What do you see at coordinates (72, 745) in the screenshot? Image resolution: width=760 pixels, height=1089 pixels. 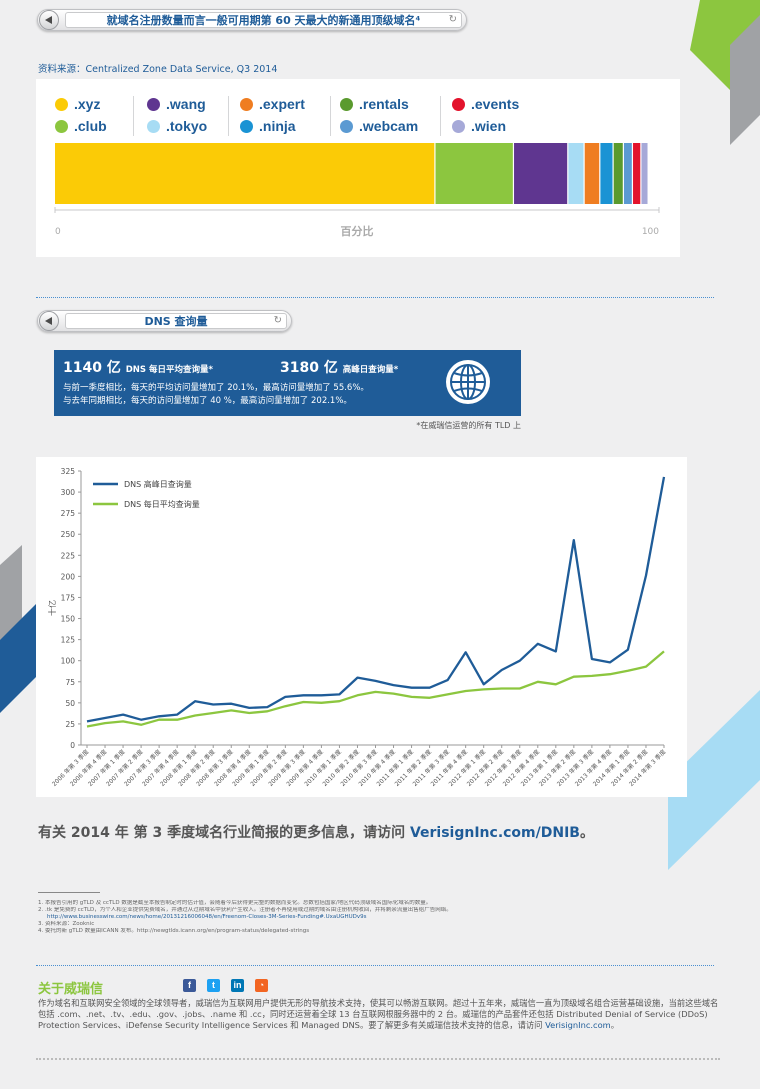 I see `y-tick-label: 0` at bounding box center [72, 745].